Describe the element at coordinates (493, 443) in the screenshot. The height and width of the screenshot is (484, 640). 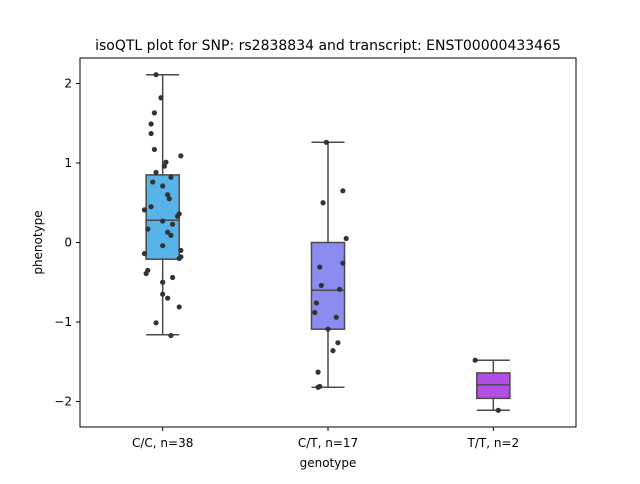
I see `x-tick-label: T/T, n=2` at that location.